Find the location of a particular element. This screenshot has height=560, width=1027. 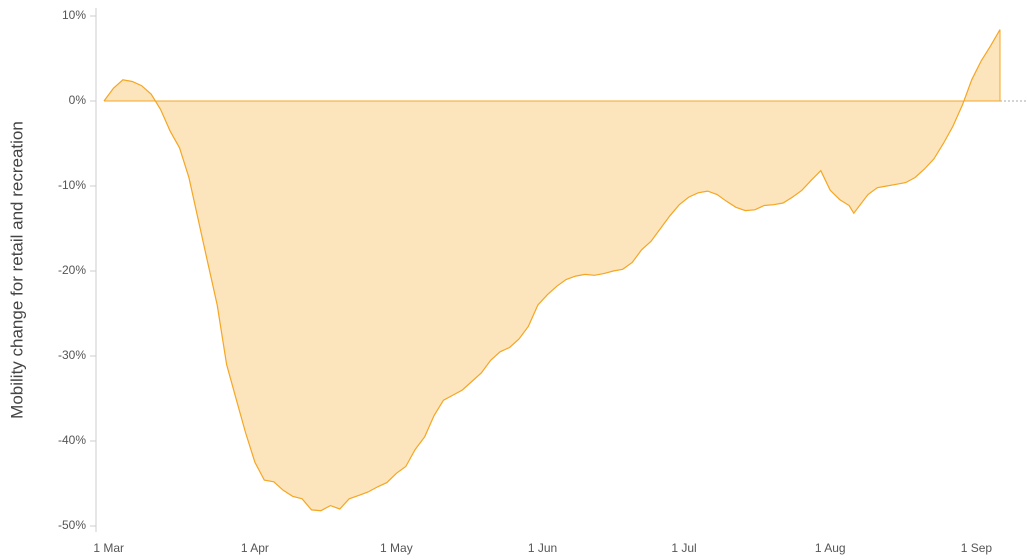

x-tick-label: 1 May is located at coordinates (396, 548).